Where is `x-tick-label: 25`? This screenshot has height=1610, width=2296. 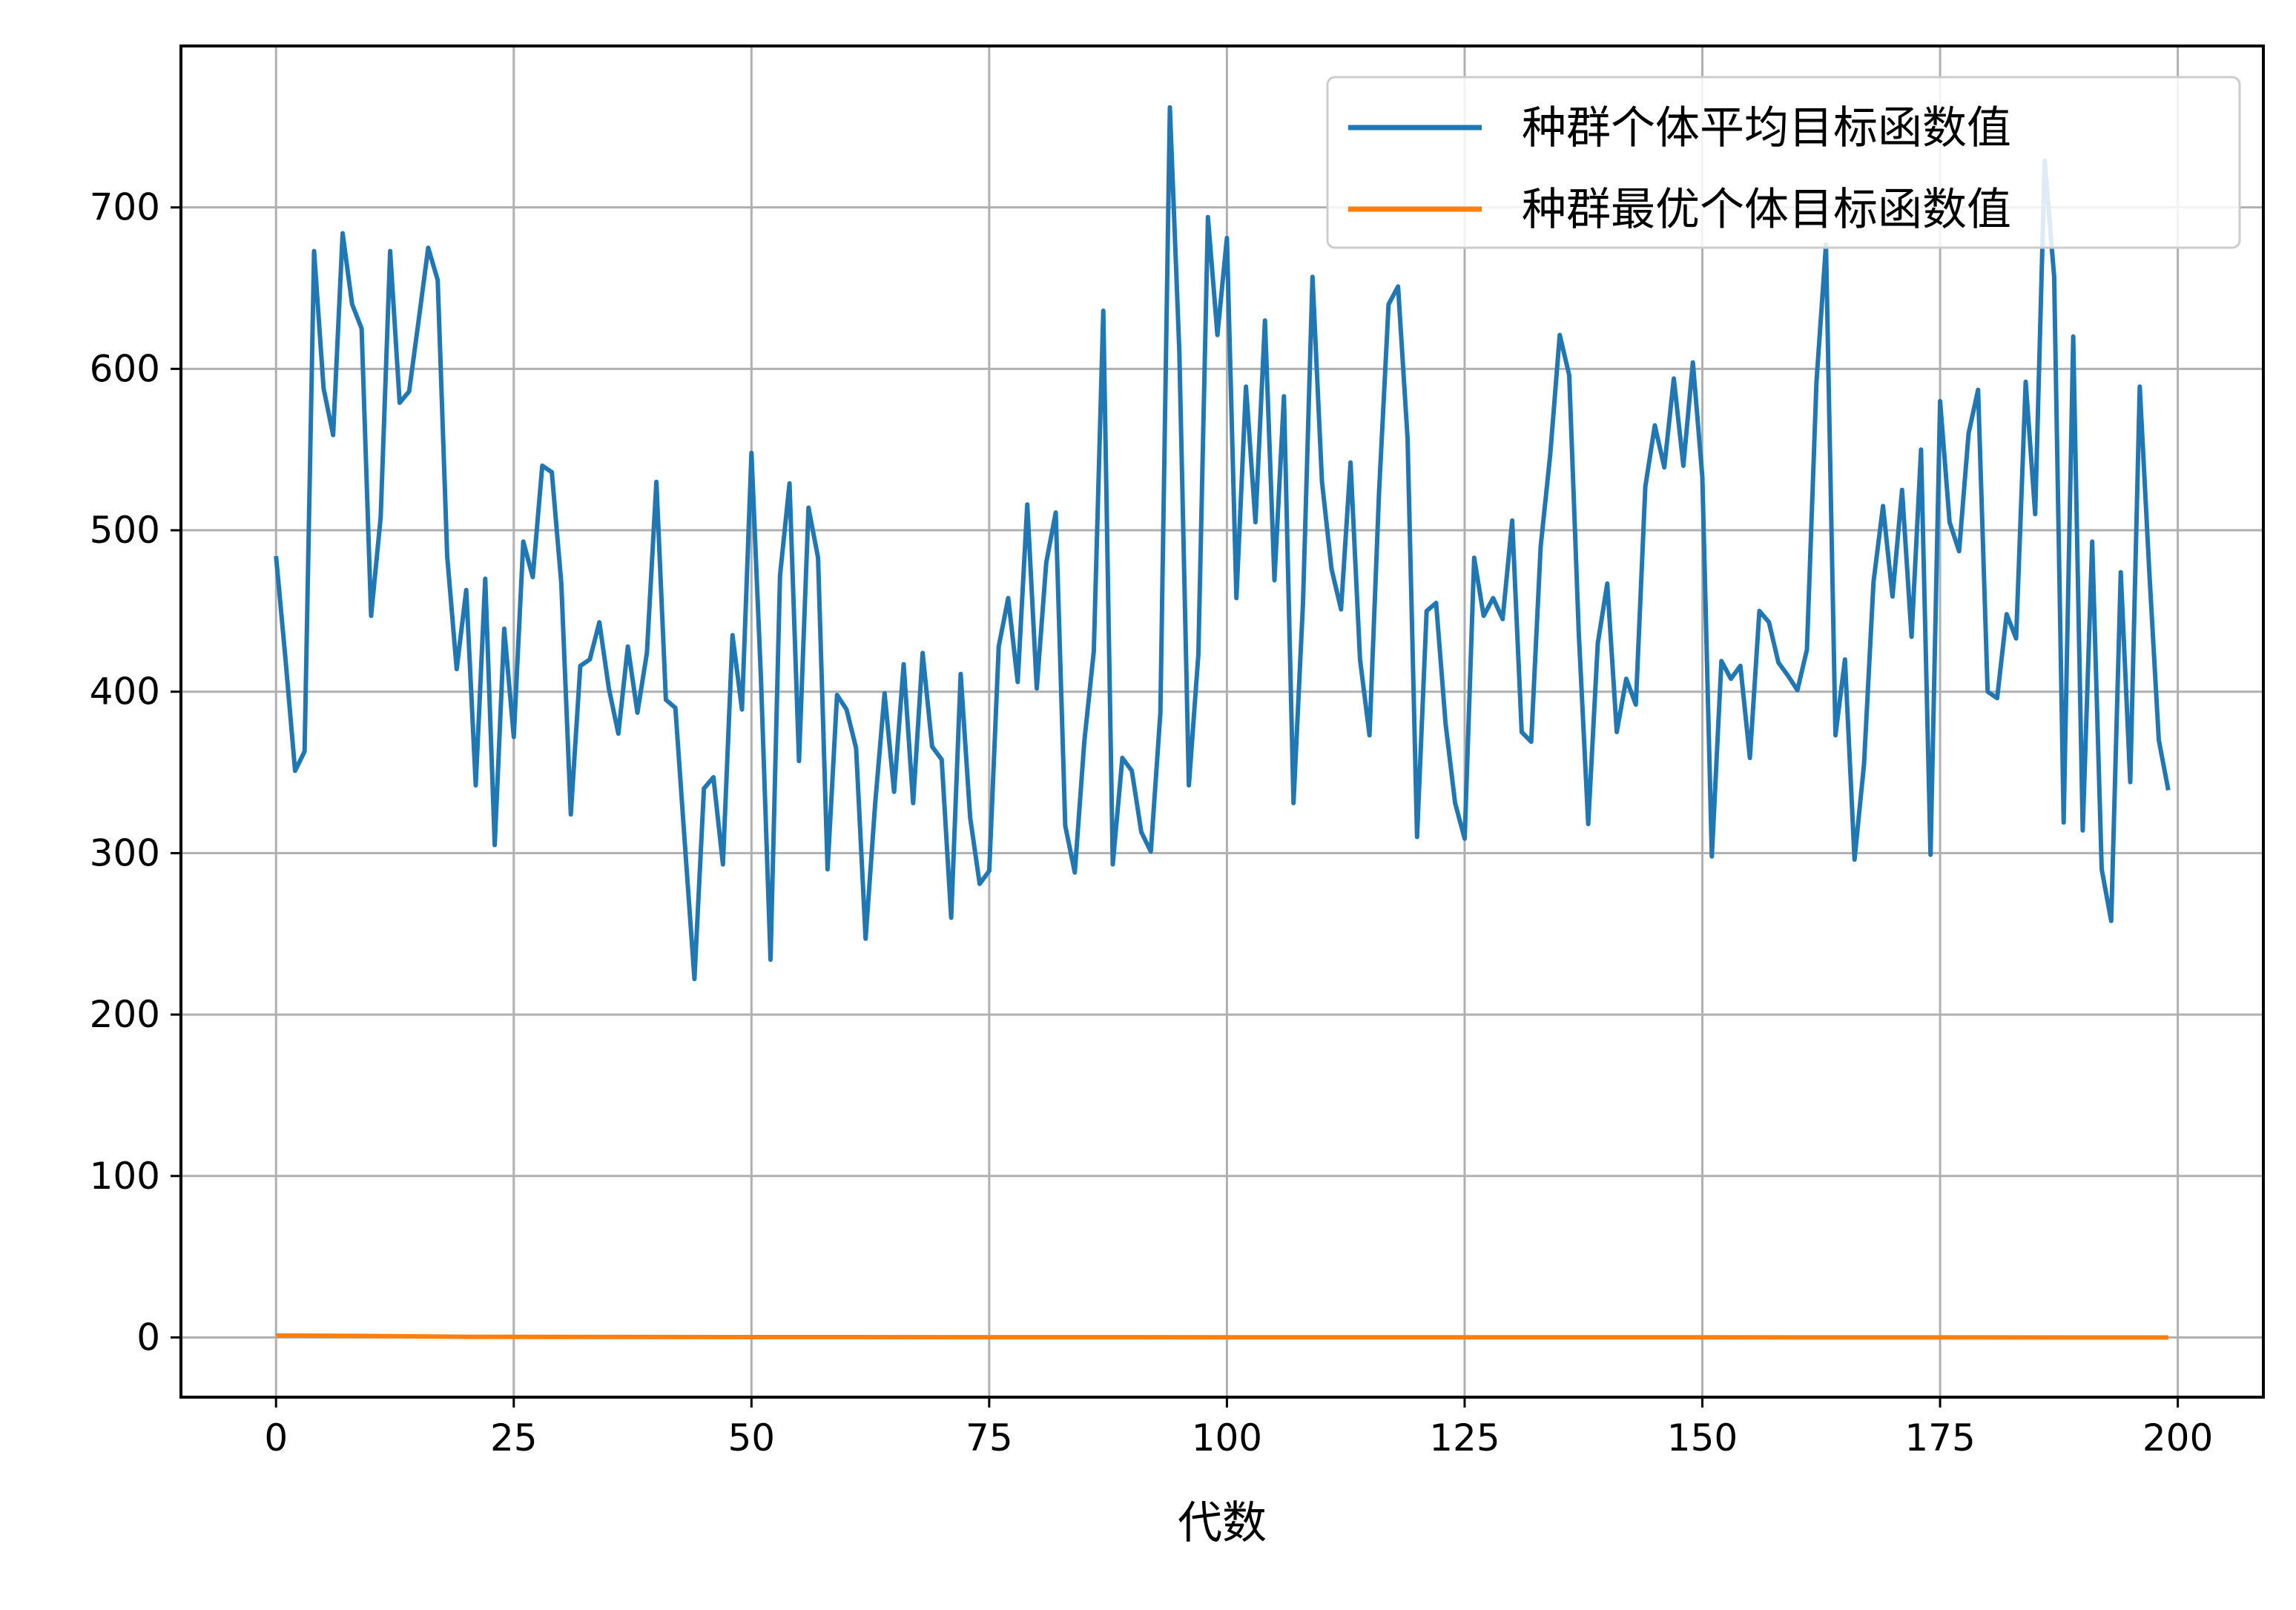
x-tick-label: 25 is located at coordinates (514, 1437).